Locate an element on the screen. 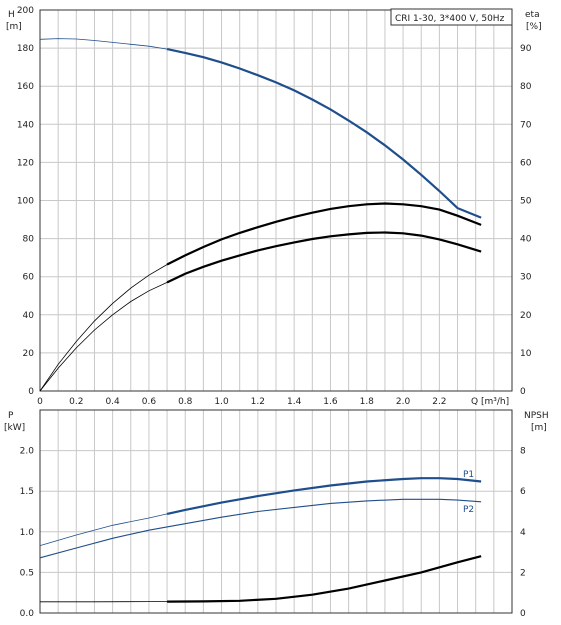  head-y-right-tick: 0 is located at coordinates (523, 392).